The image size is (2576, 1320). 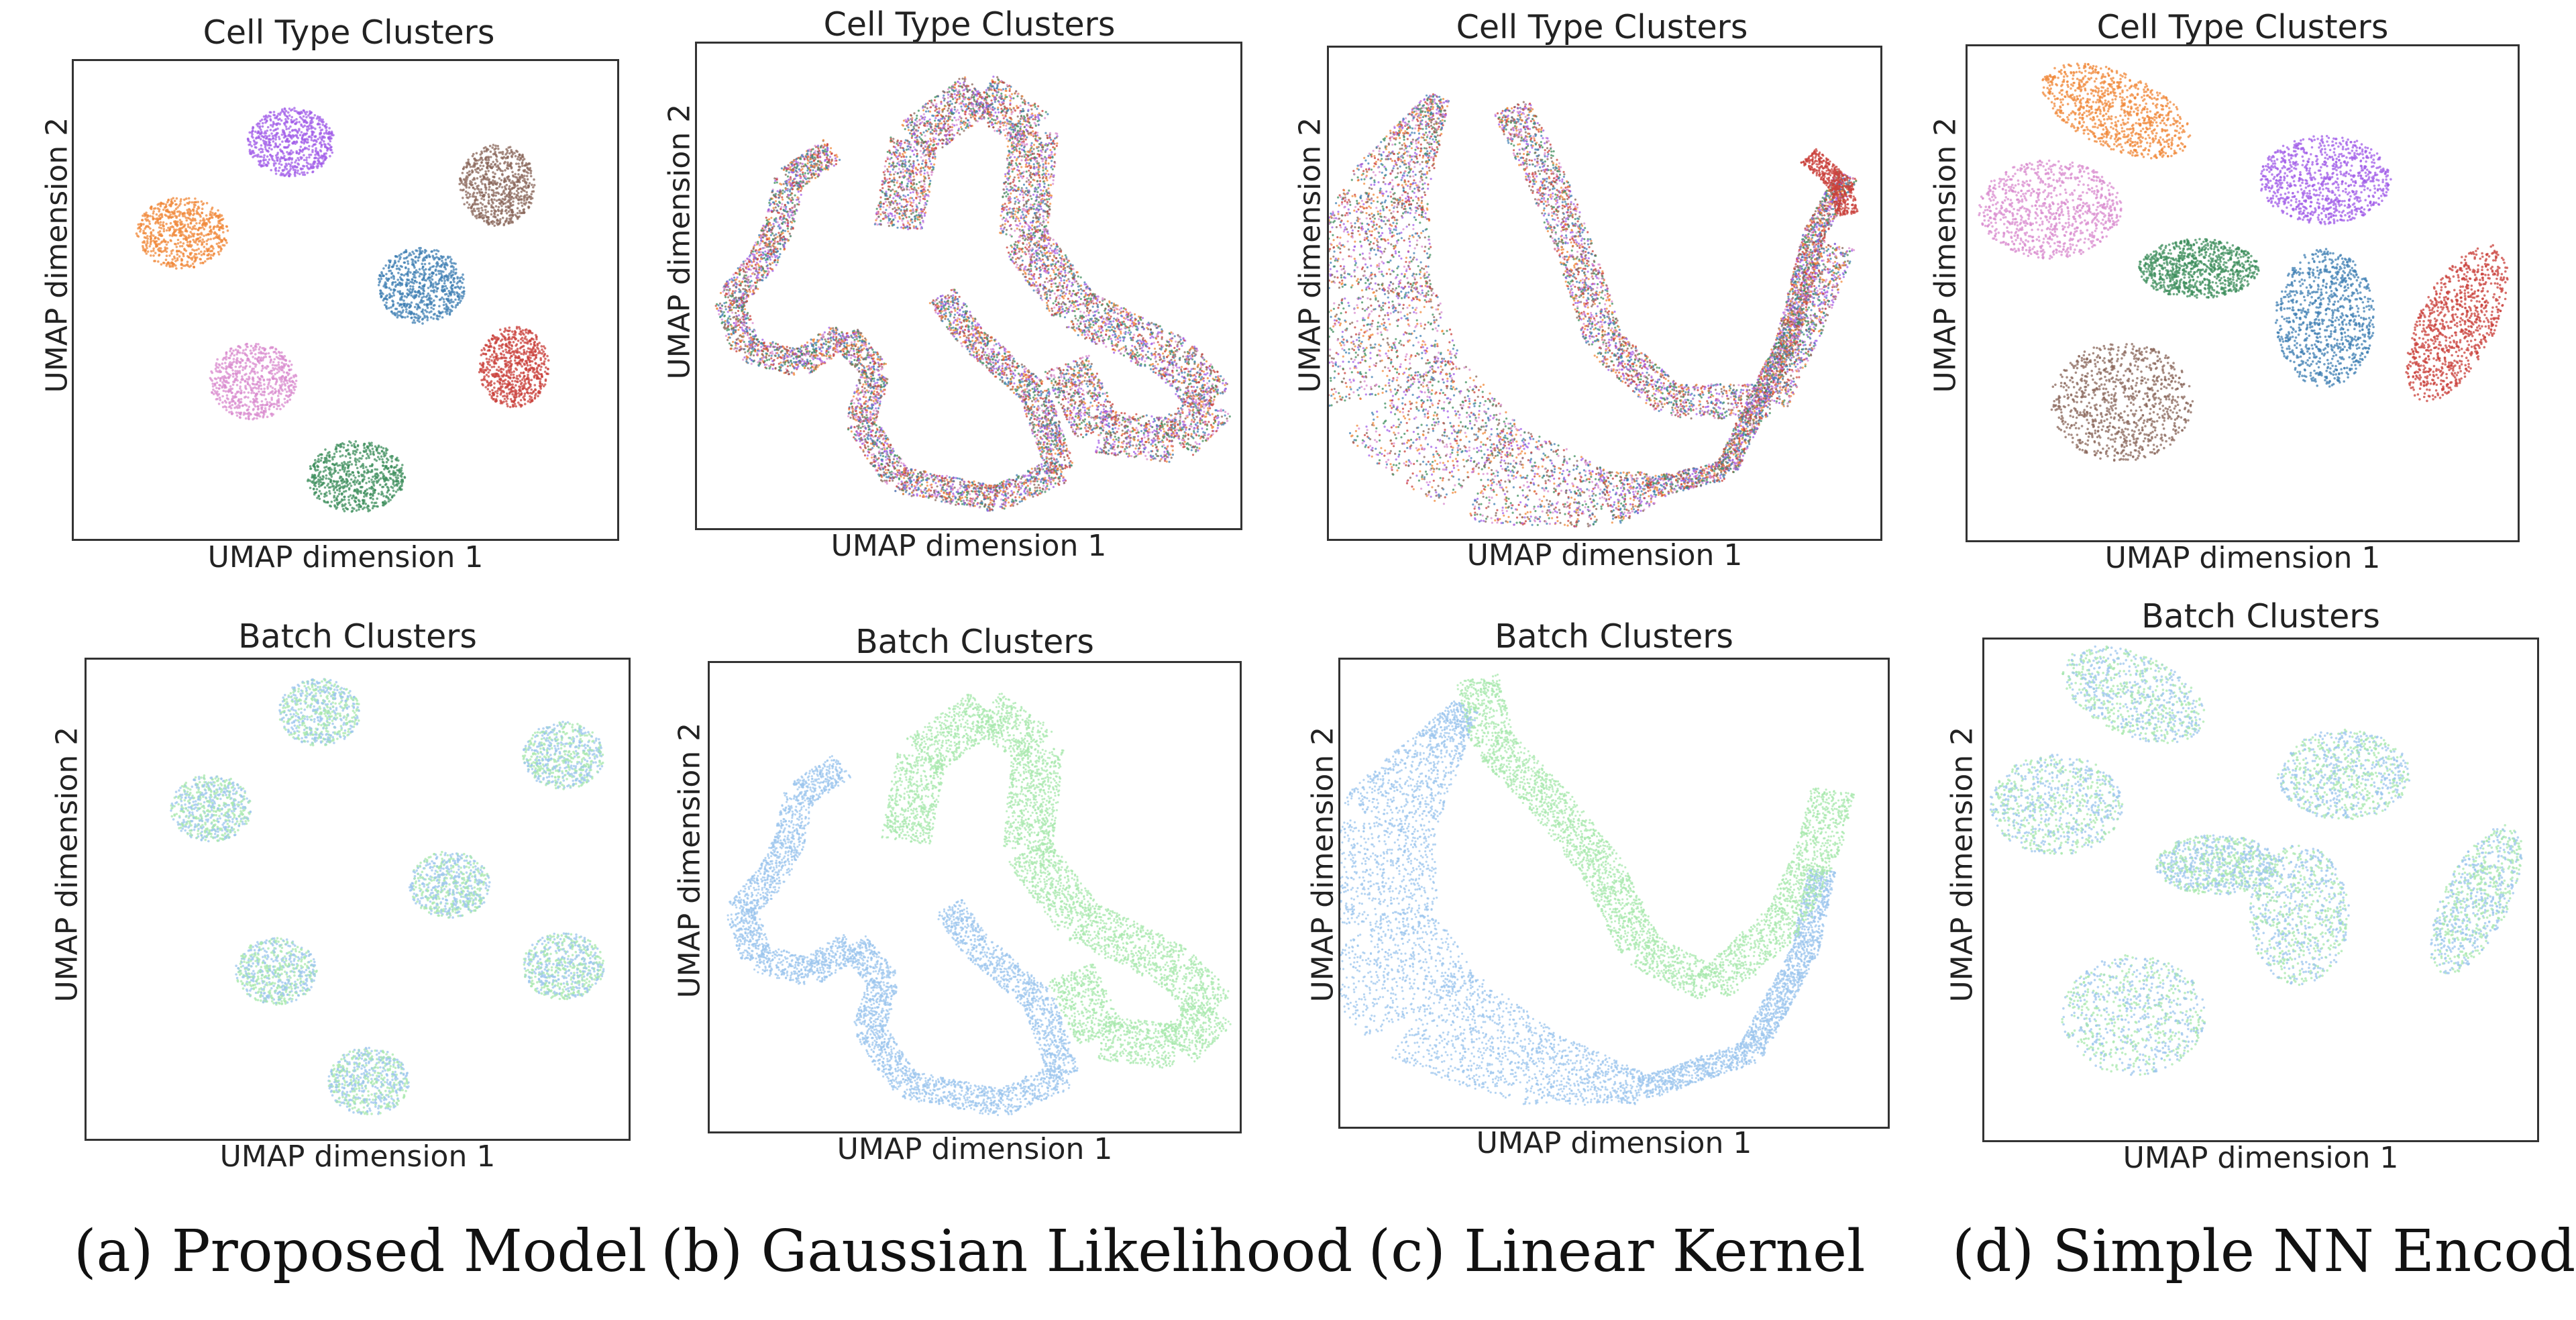 What do you see at coordinates (1616, 1251) in the screenshot?
I see `caption-c: (c) Linear Kernel` at bounding box center [1616, 1251].